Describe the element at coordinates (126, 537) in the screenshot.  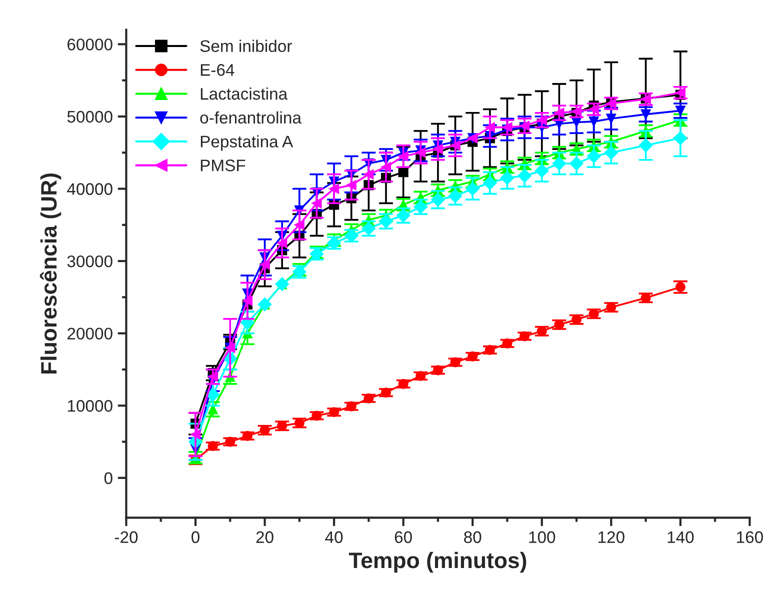
I see `x-tick-label: -20` at that location.